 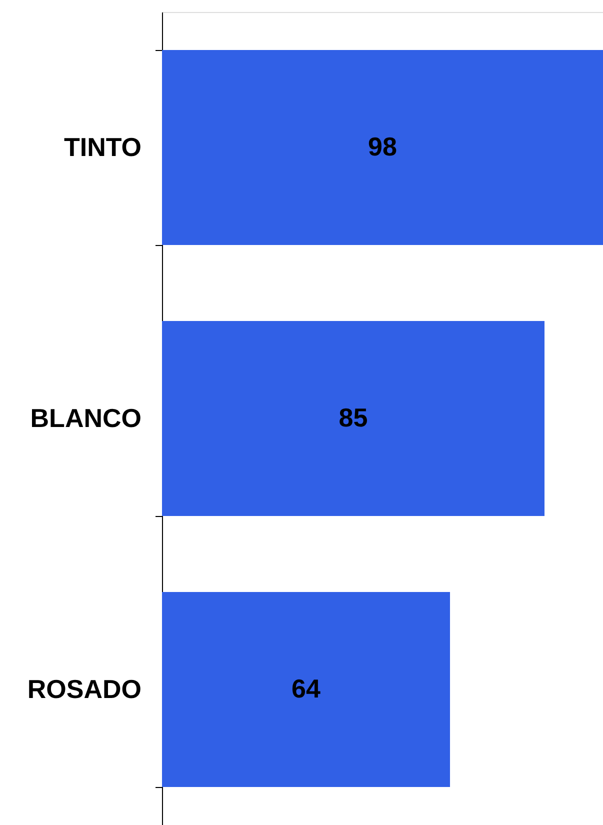 What do you see at coordinates (86, 418) in the screenshot?
I see `y-tick-label: BLANCO` at bounding box center [86, 418].